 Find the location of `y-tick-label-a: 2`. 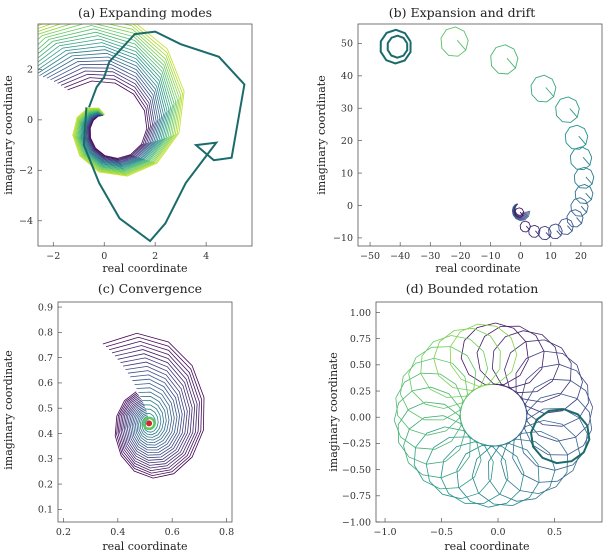

y-tick-label-a: 2 is located at coordinates (30, 70).